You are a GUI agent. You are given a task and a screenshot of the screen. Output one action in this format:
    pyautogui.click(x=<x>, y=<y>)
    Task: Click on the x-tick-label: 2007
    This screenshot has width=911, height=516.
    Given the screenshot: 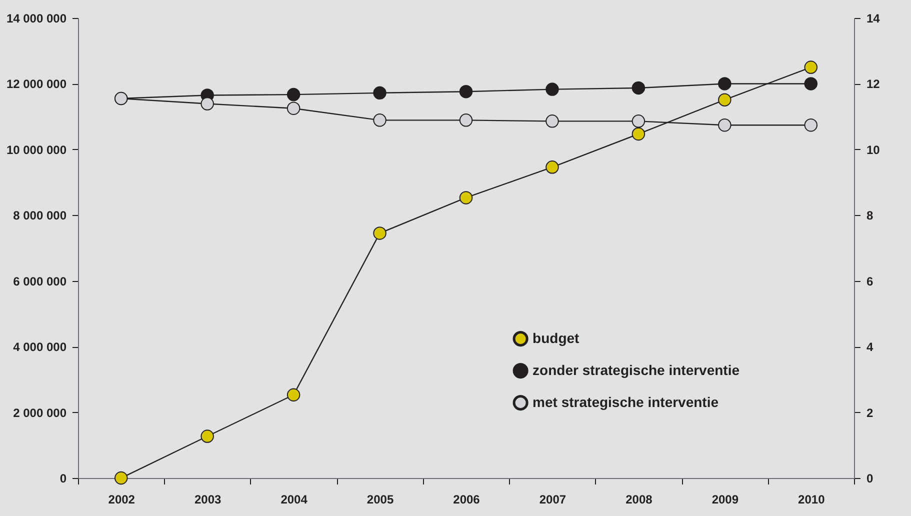 What is the action you would take?
    pyautogui.click(x=552, y=499)
    